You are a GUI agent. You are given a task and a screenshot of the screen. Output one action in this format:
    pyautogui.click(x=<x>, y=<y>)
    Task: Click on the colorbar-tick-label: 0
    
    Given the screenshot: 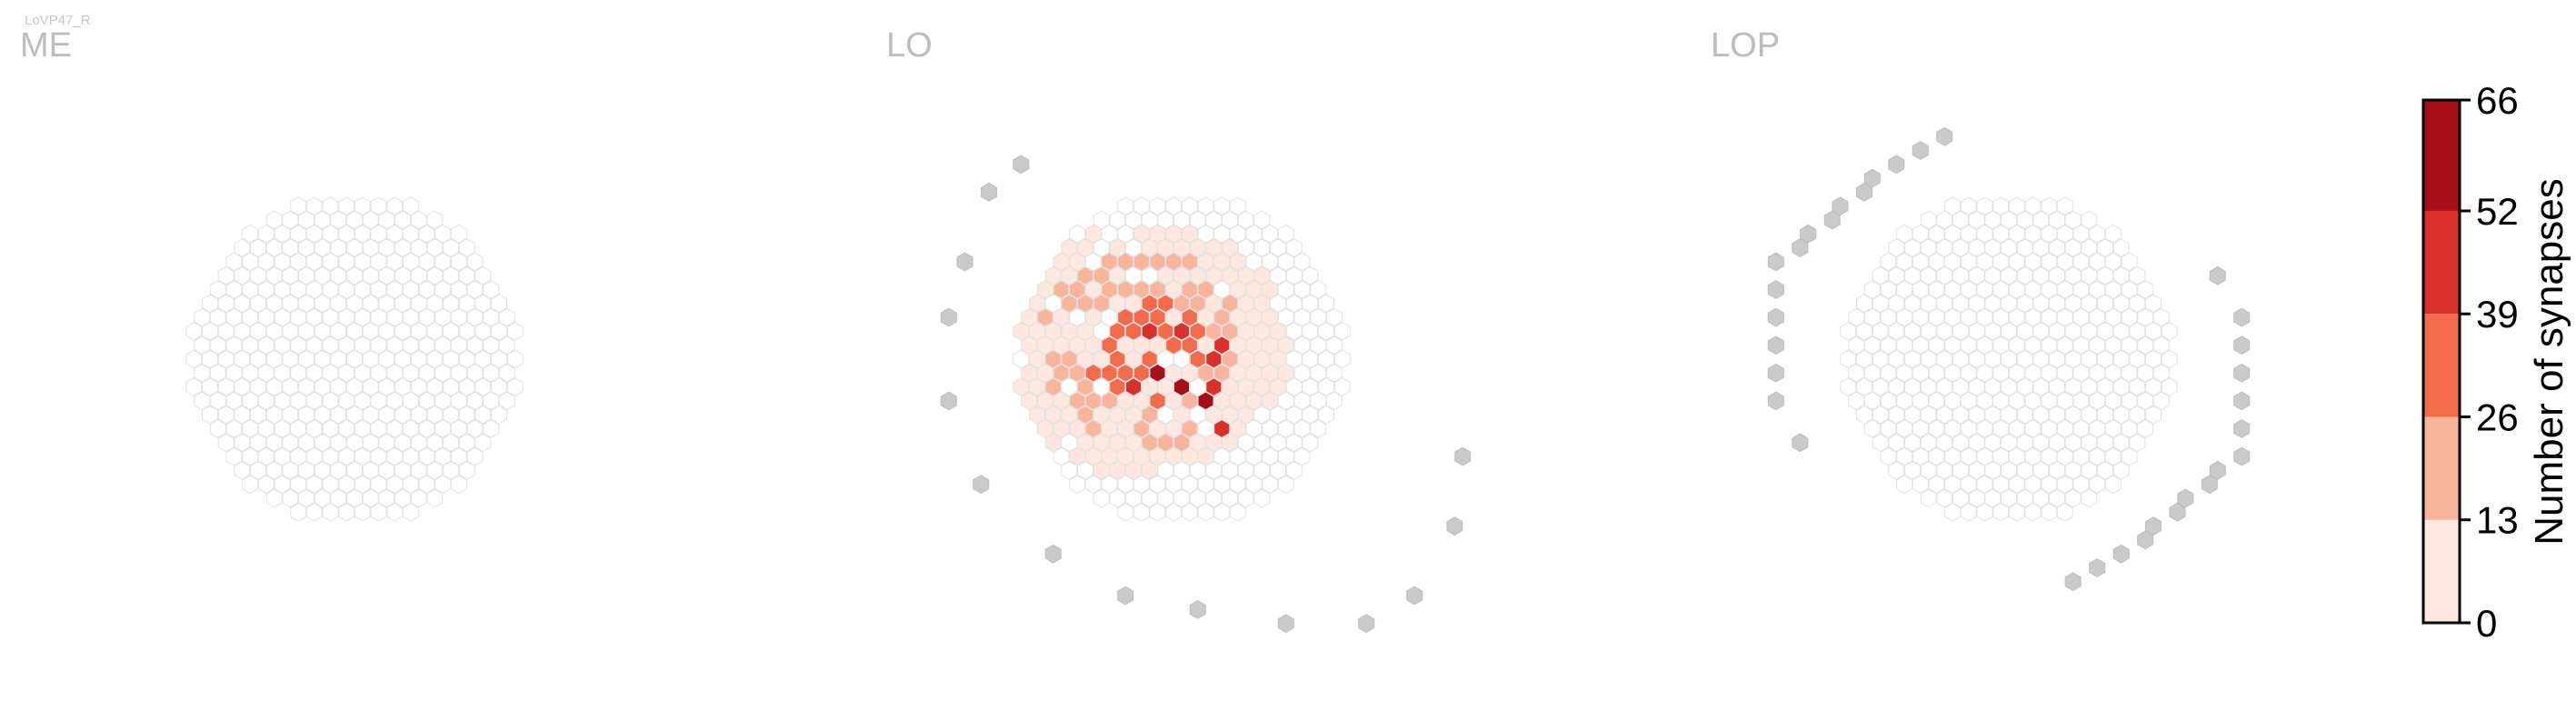 What is the action you would take?
    pyautogui.click(x=2486, y=623)
    